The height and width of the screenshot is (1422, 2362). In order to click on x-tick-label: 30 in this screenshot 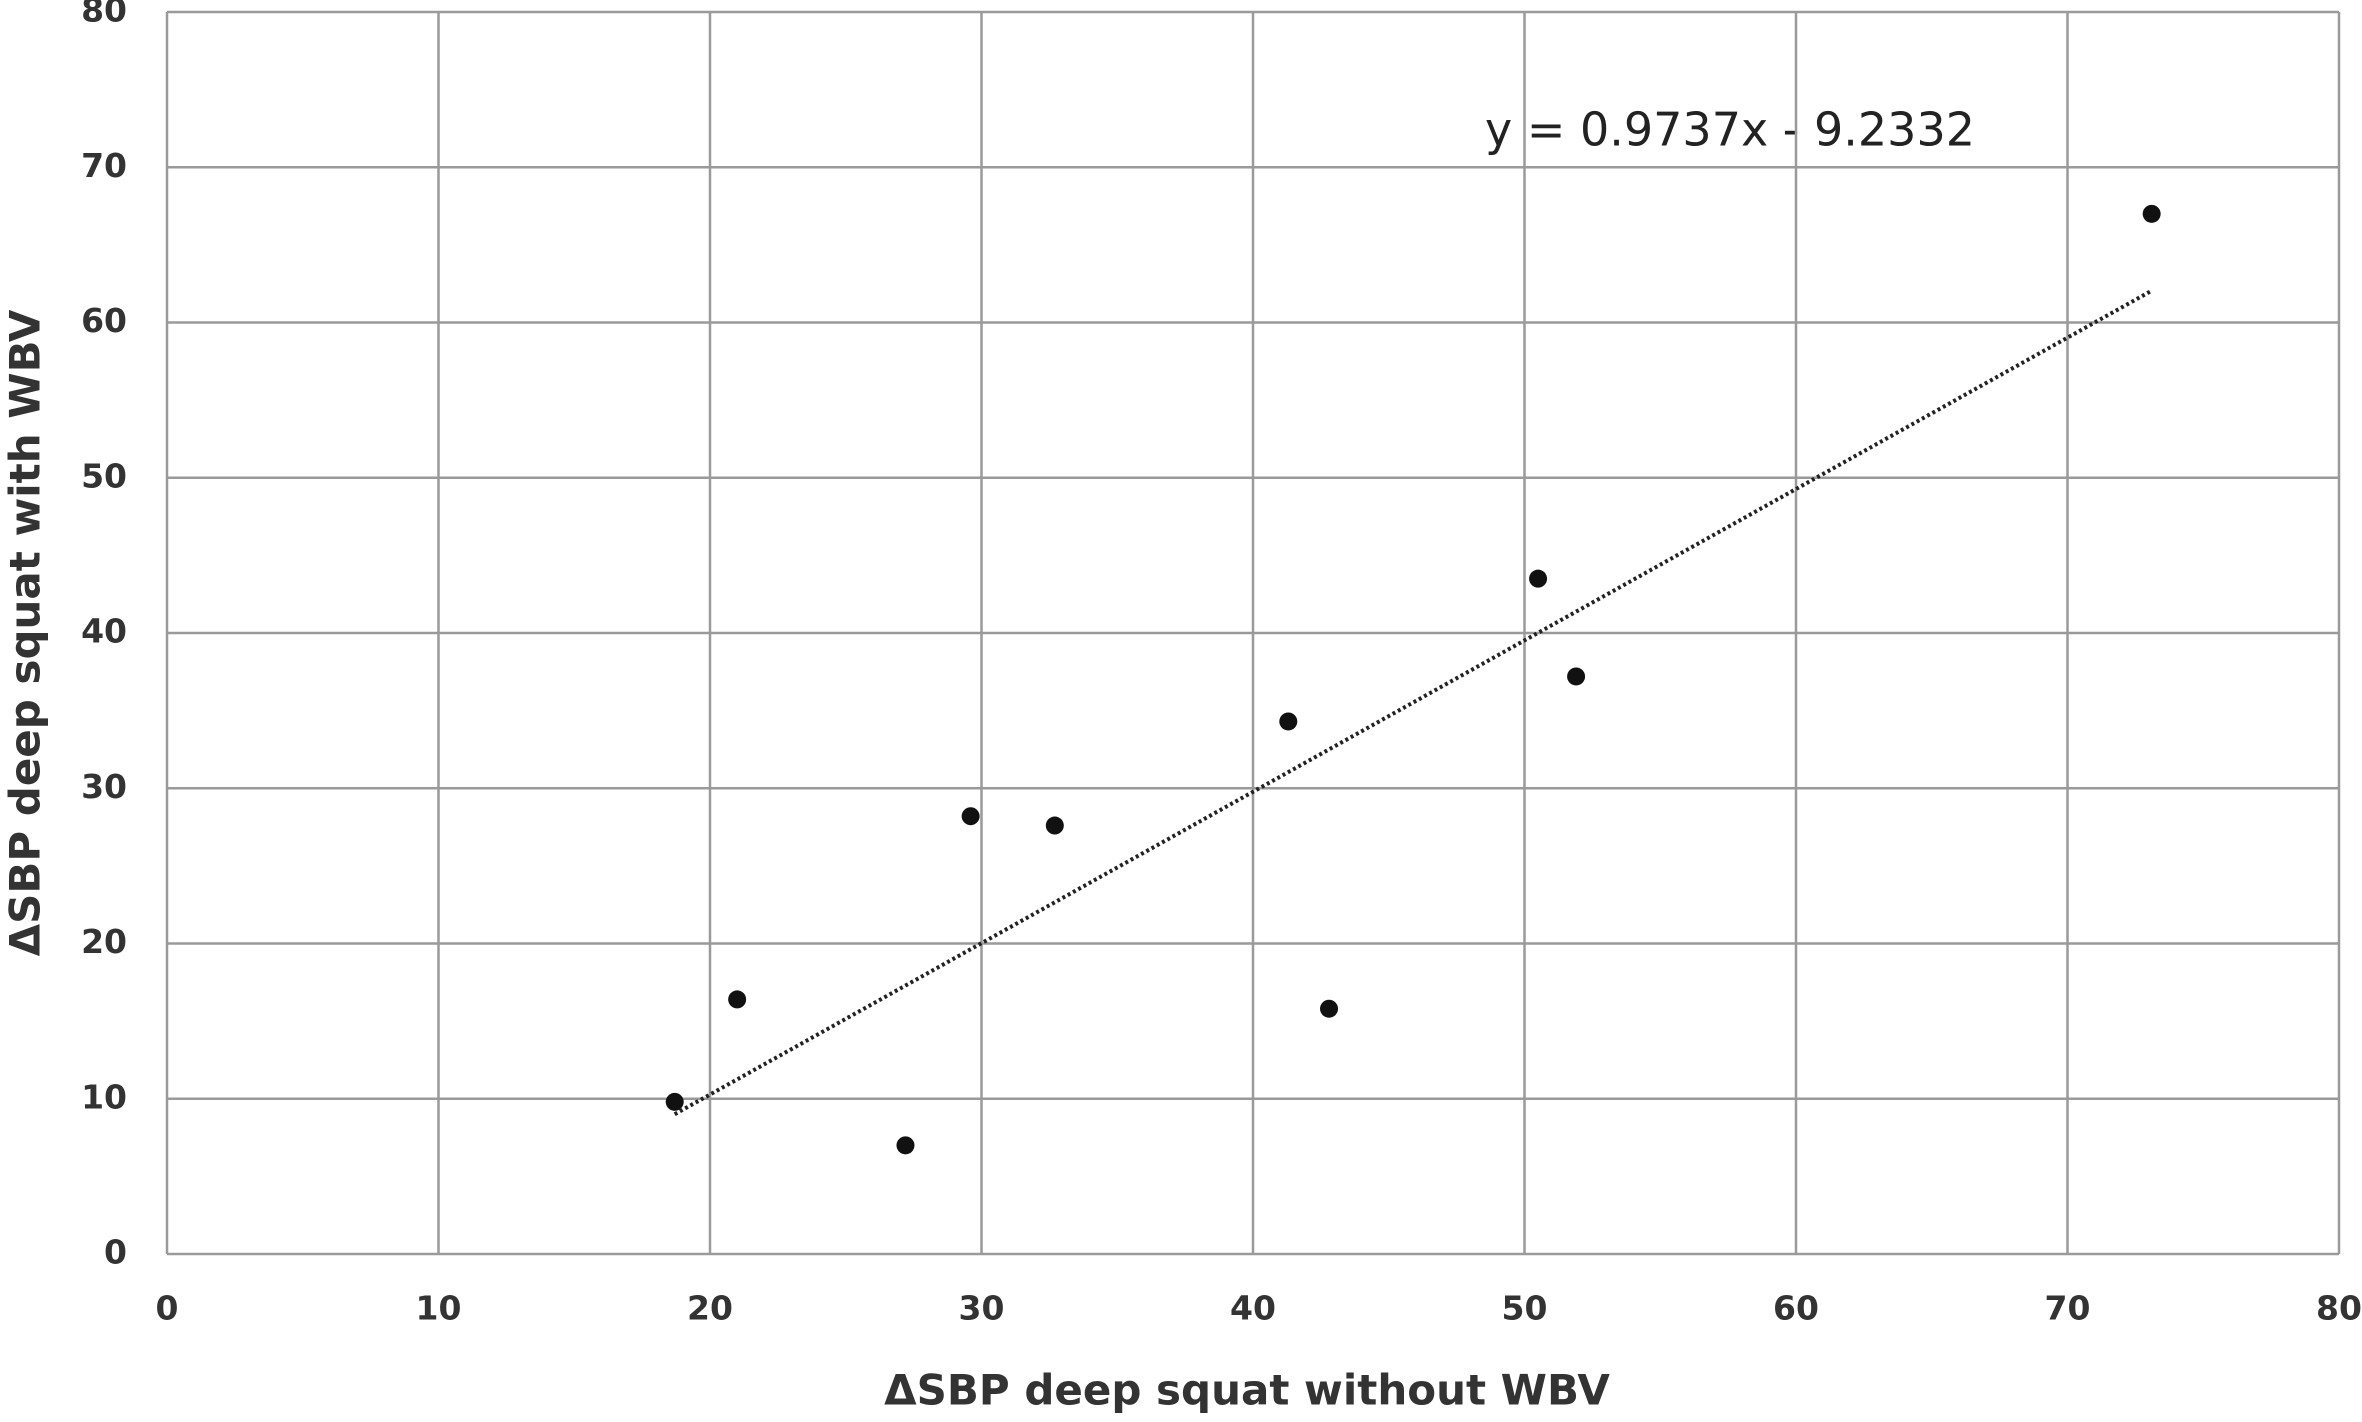, I will do `click(982, 1308)`.